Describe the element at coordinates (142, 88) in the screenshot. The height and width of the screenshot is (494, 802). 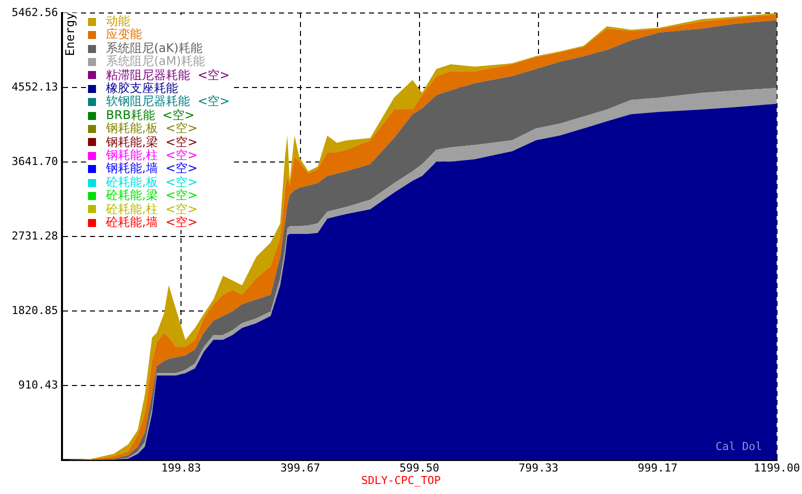
I see `legend-label: 橡胶支座耗能` at that location.